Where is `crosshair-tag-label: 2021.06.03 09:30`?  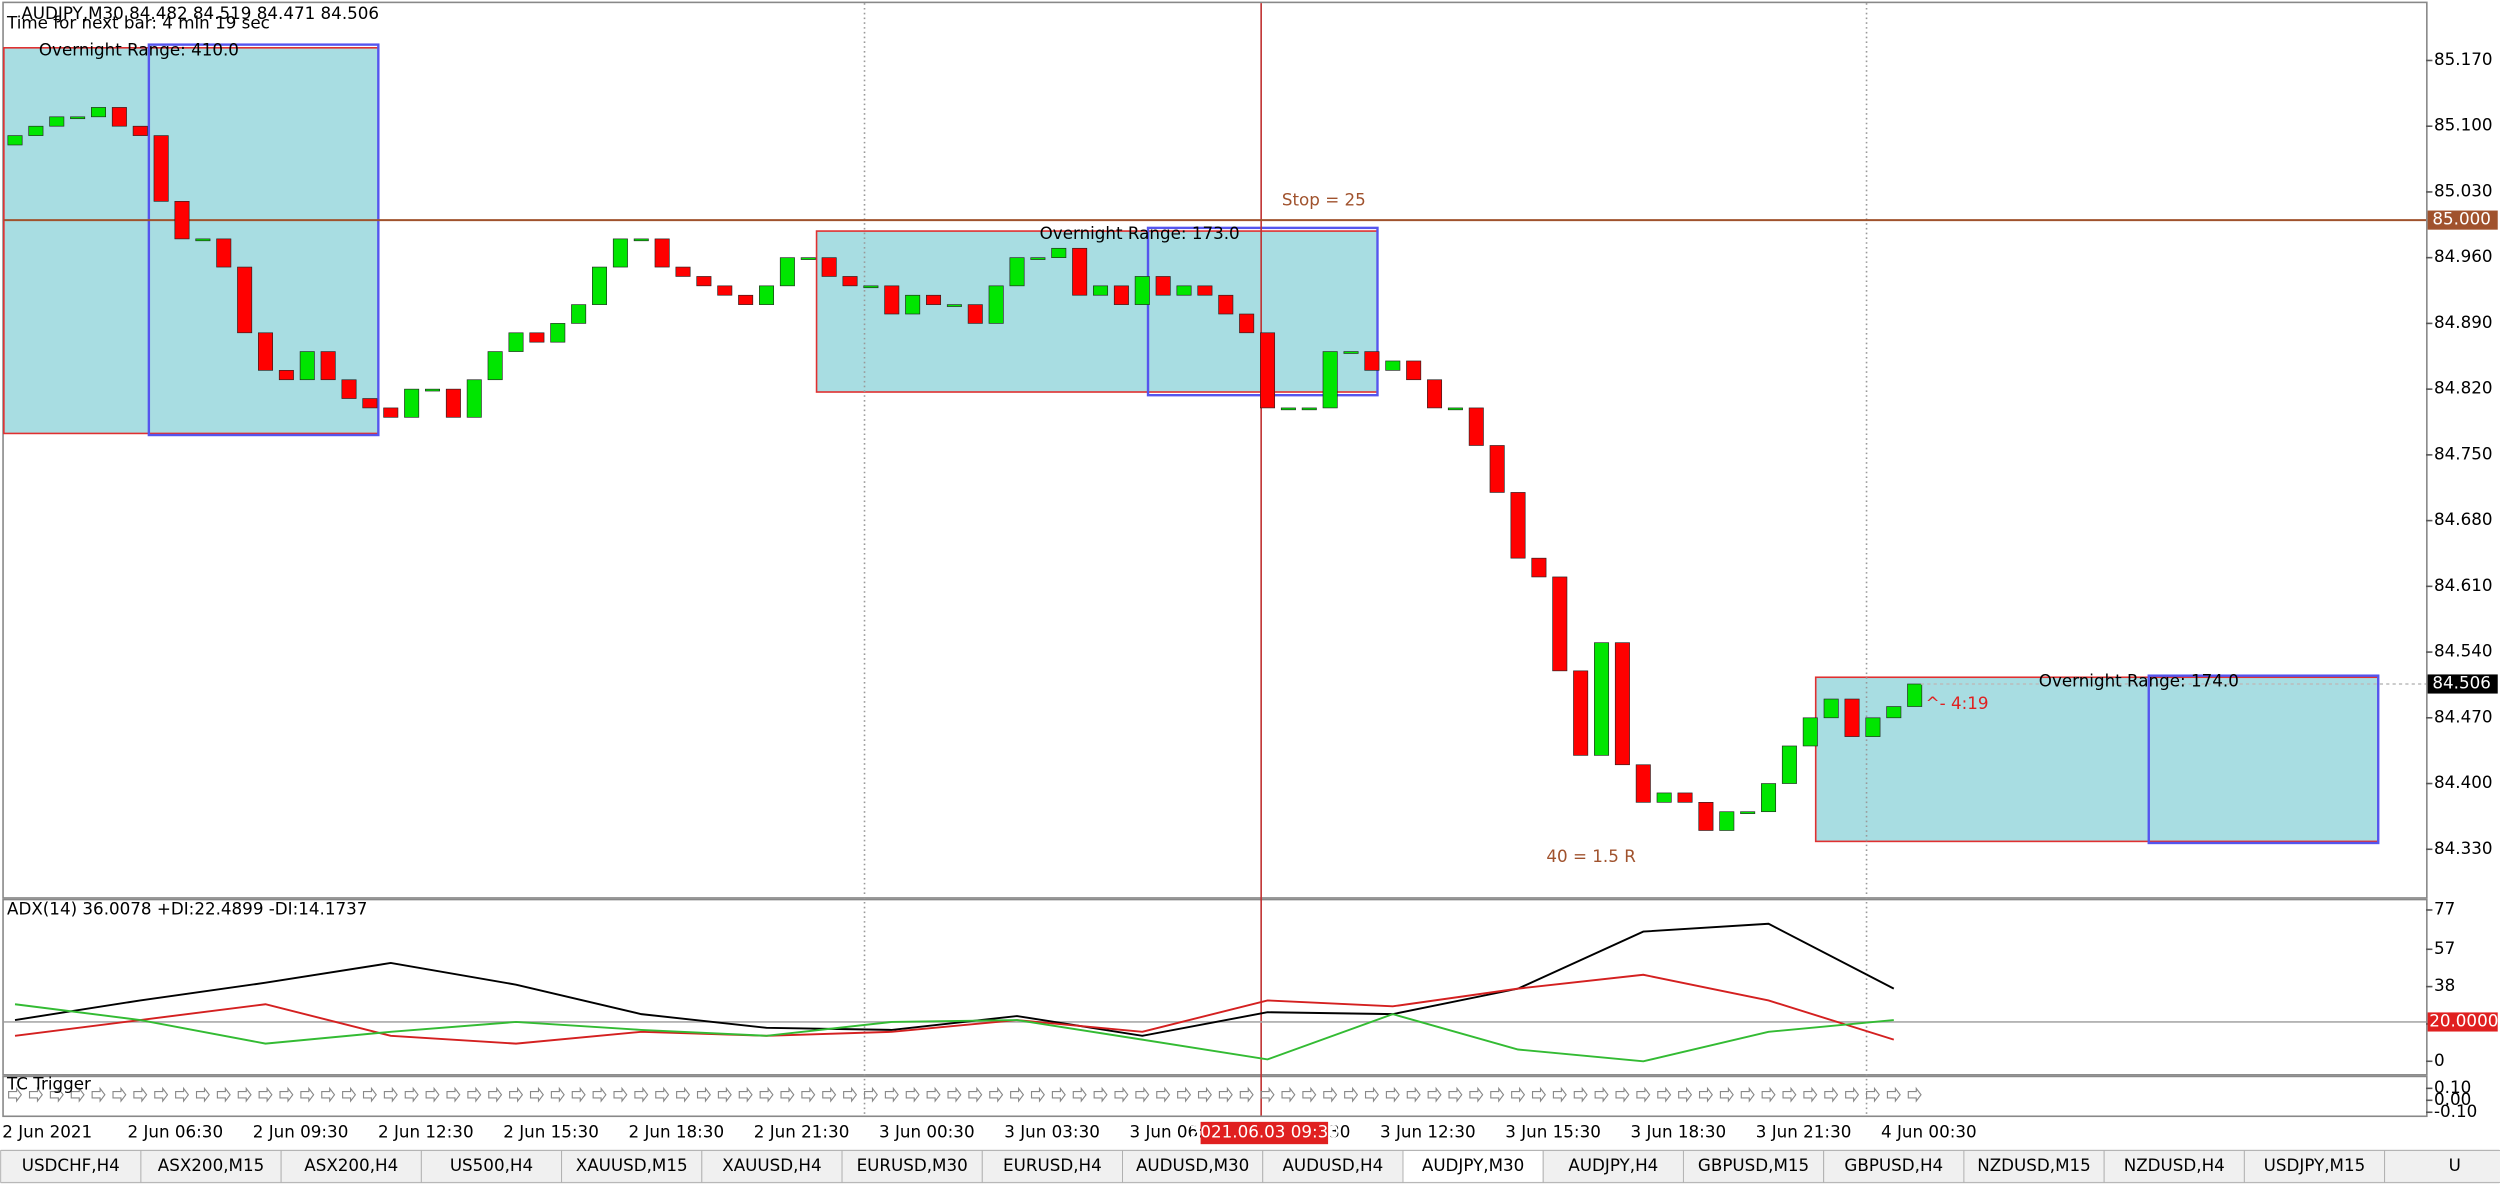 crosshair-tag-label: 2021.06.03 09:30 is located at coordinates (1264, 1132).